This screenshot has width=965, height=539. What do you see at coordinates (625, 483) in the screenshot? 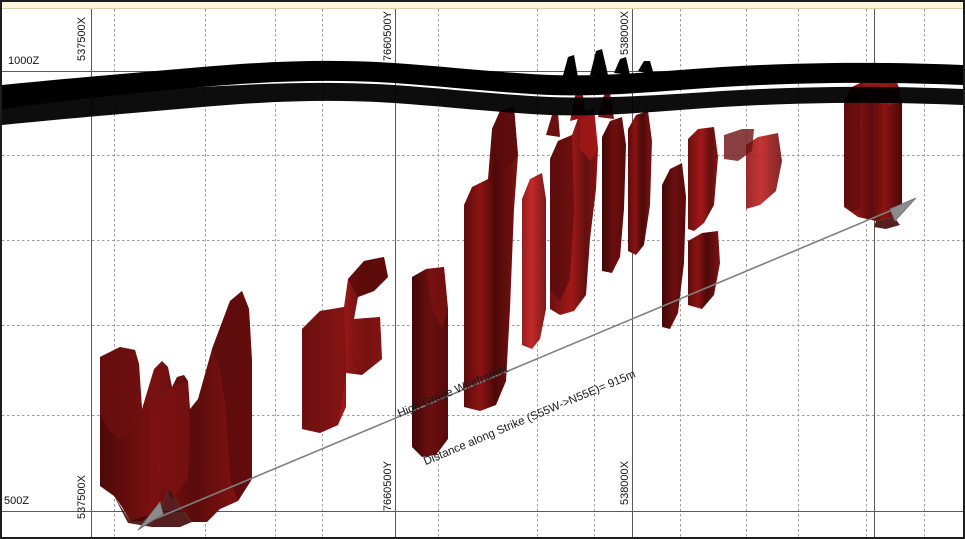
I see `axis-label-bottom-538000X: 538000X` at bounding box center [625, 483].